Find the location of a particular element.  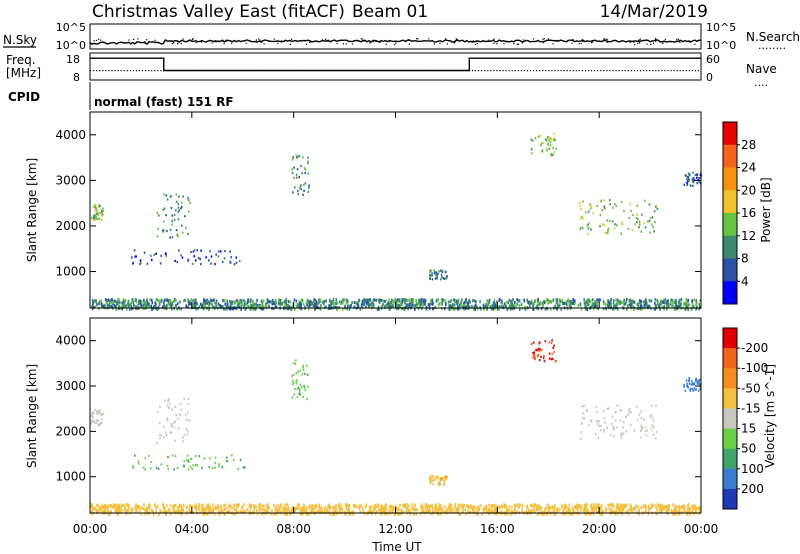

colorbar-tick-label: -200 is located at coordinates (754, 348).